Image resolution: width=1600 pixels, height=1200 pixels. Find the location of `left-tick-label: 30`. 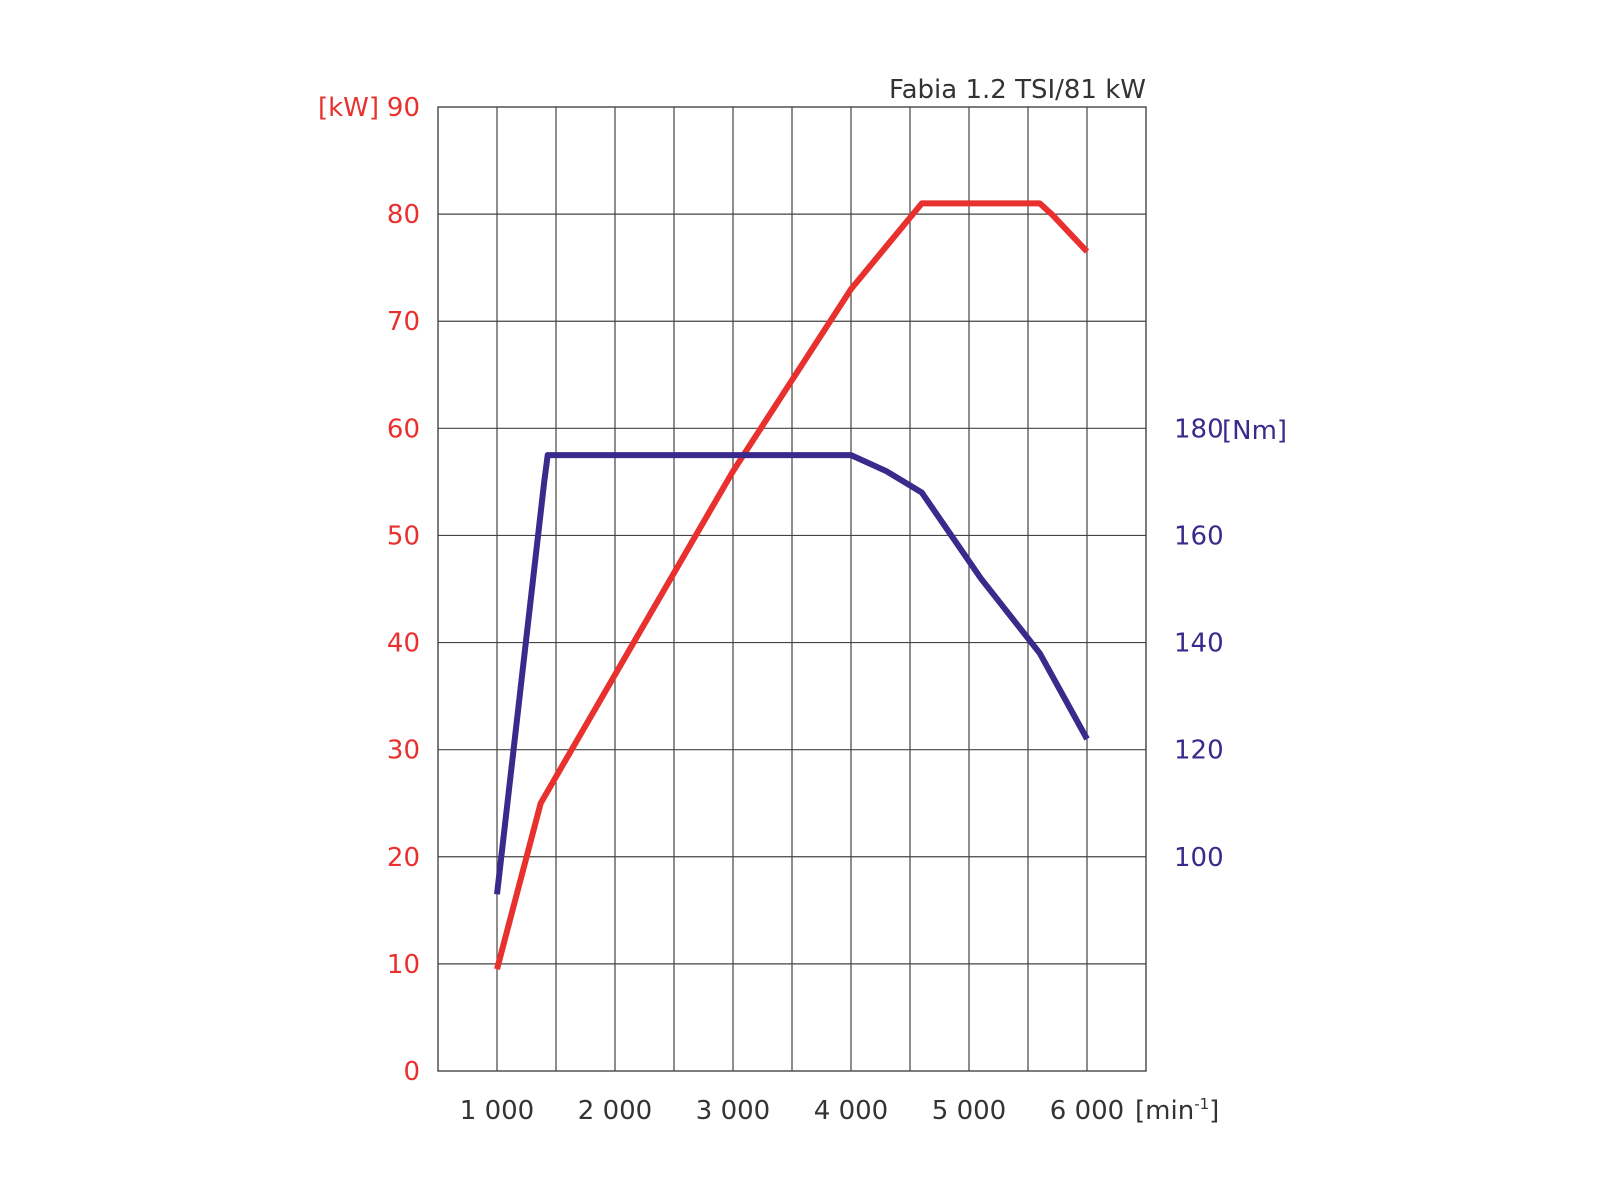

left-tick-label: 30 is located at coordinates (403, 751).